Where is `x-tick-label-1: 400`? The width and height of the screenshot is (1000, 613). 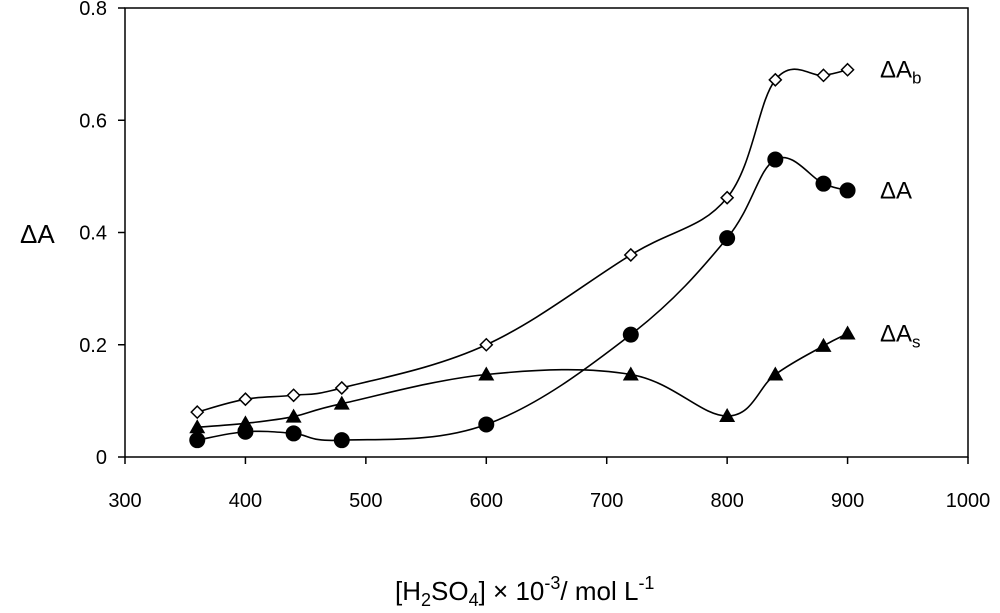 x-tick-label-1: 400 is located at coordinates (245, 501).